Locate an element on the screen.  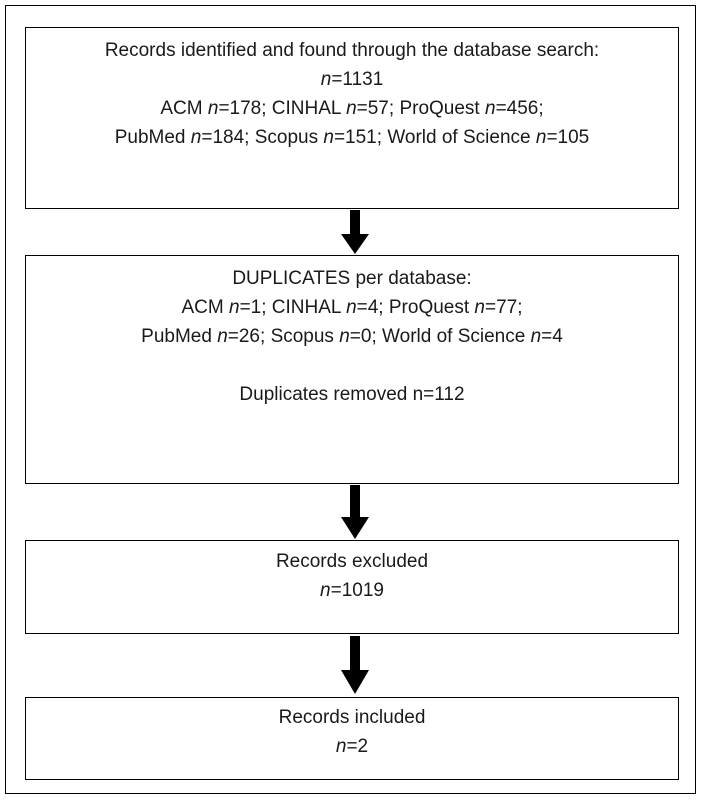
included-count: n=2 is located at coordinates (352, 746).